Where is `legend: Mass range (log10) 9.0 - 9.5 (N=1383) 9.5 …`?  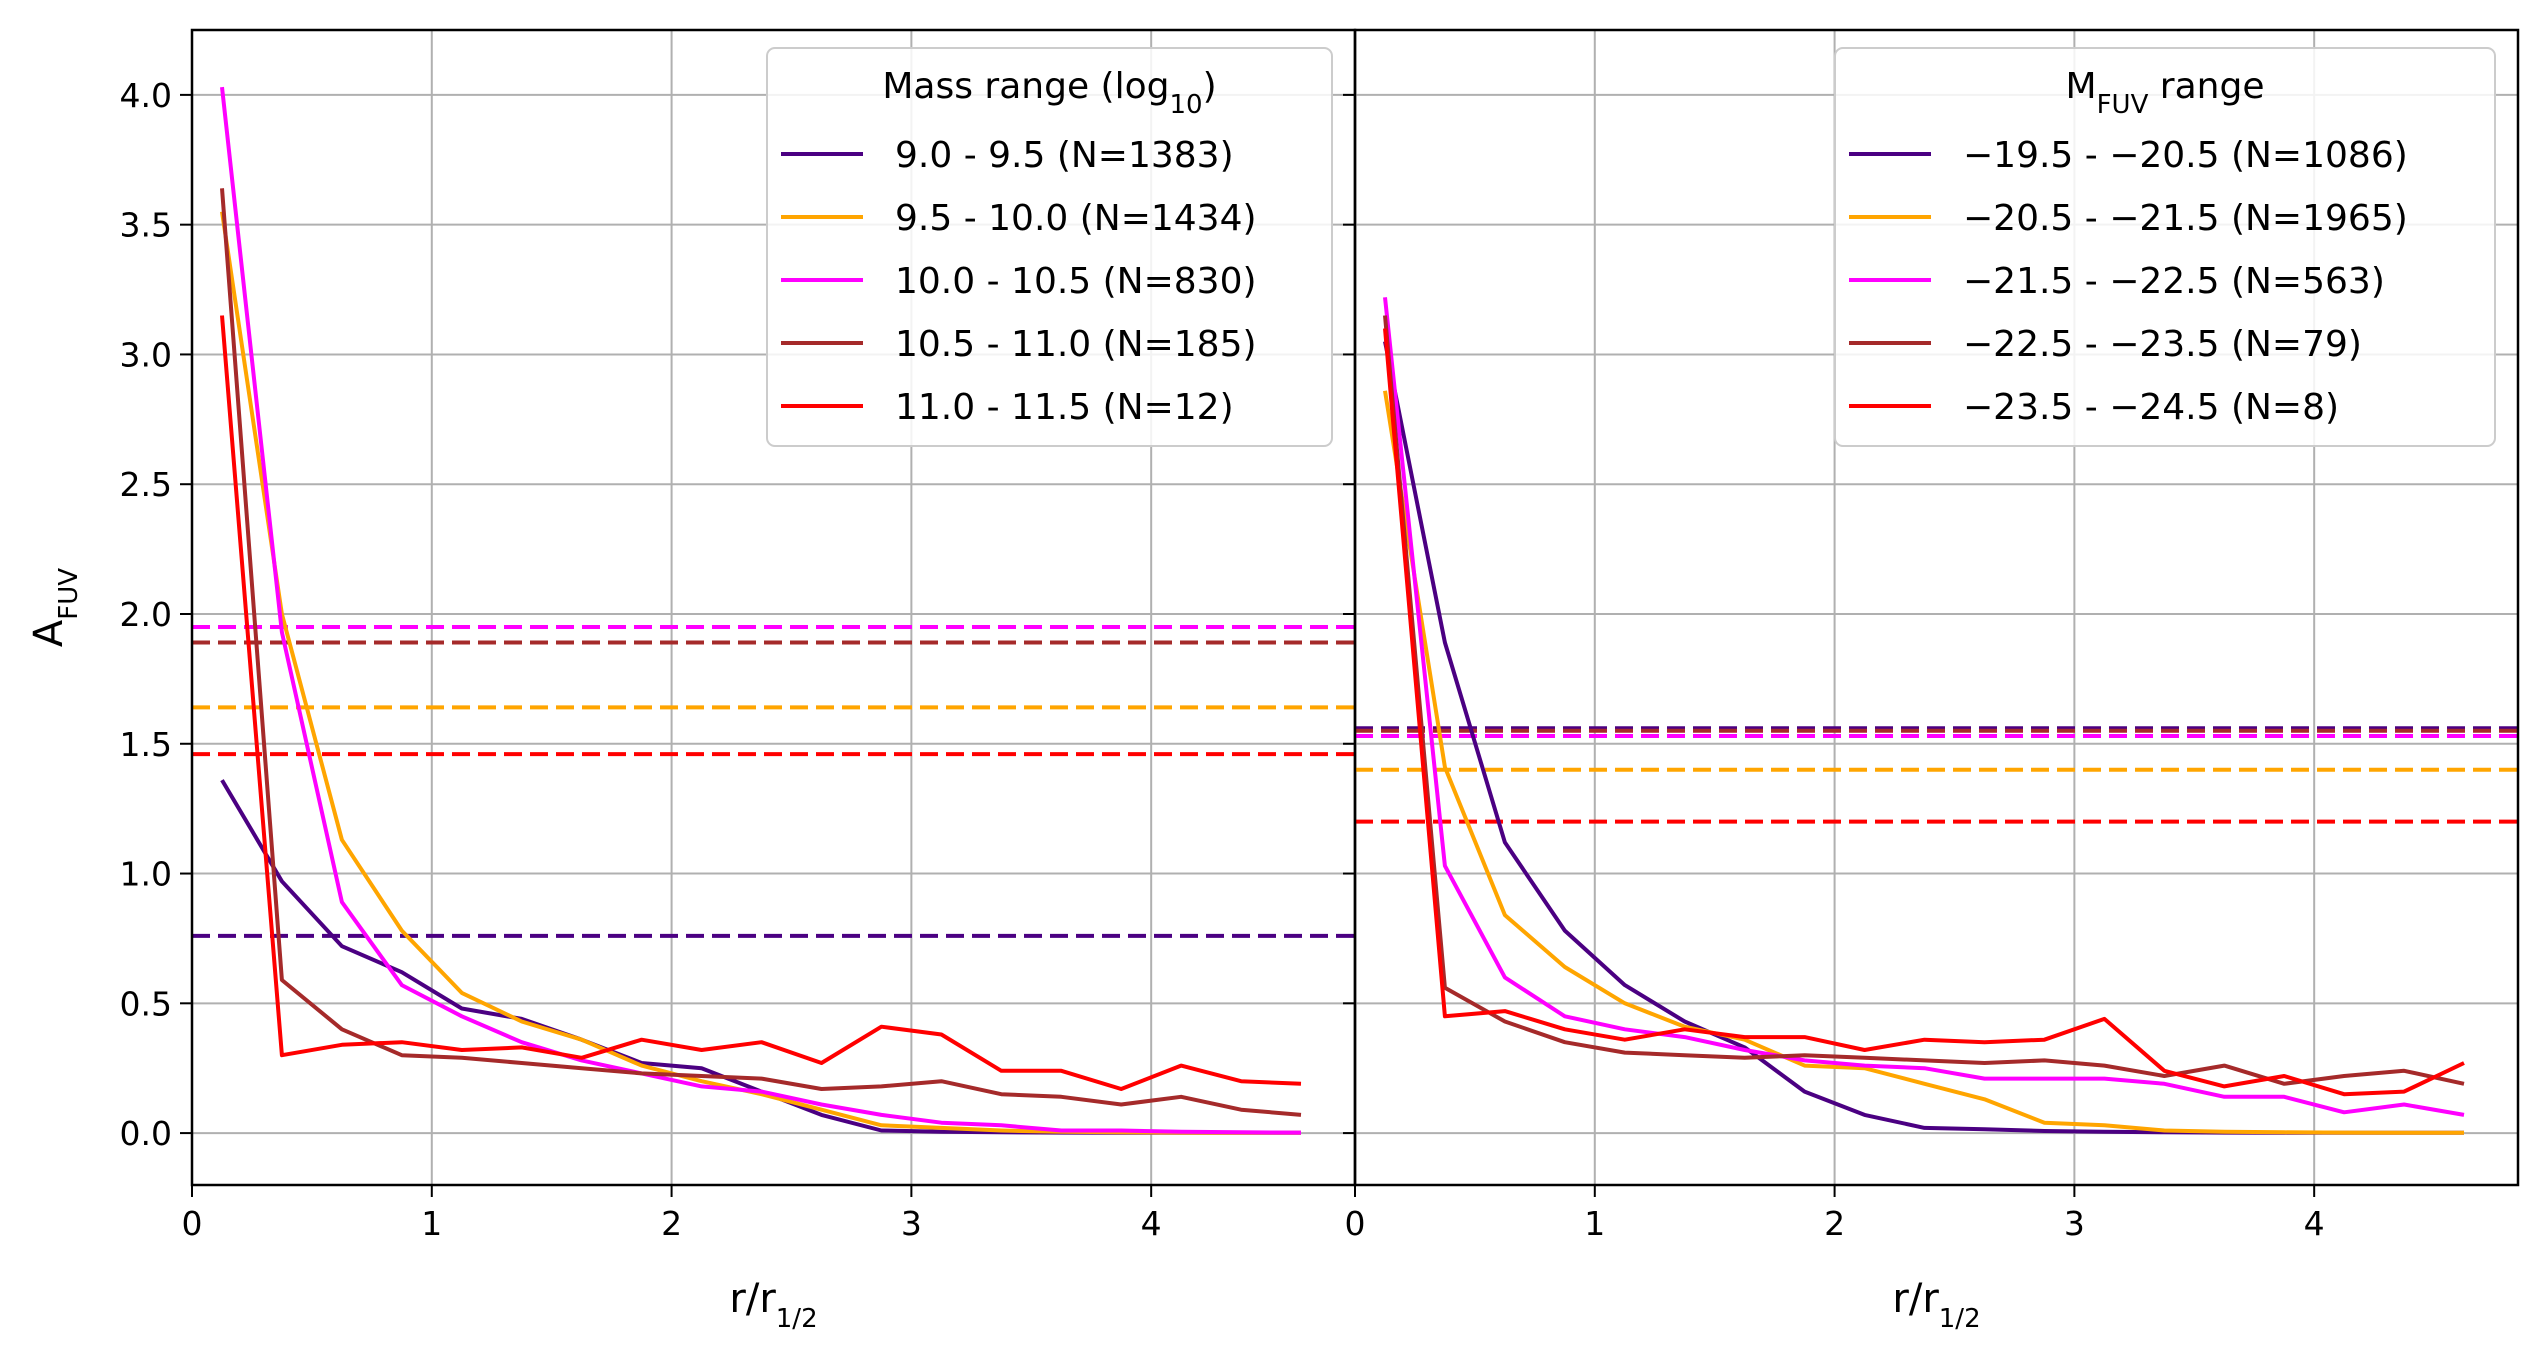
legend: Mass range (log10) 9.0 - 9.5 (N=1383) 9.5 … is located at coordinates (1049, 247).